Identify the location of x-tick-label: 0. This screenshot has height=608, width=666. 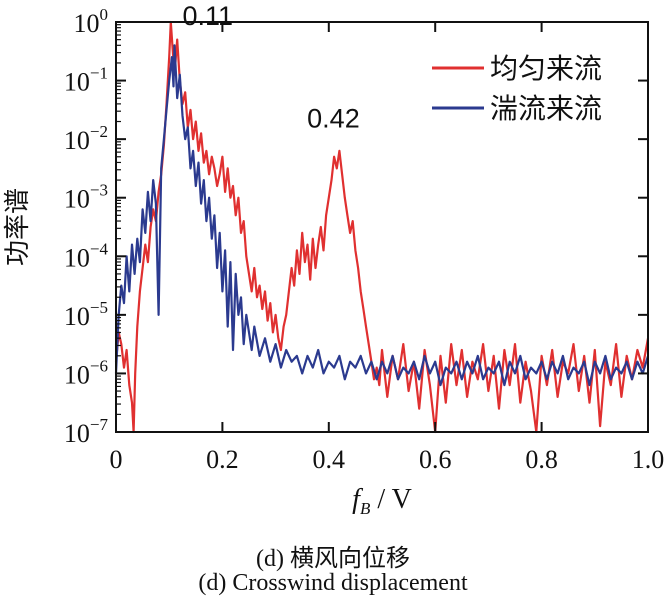
(116, 459).